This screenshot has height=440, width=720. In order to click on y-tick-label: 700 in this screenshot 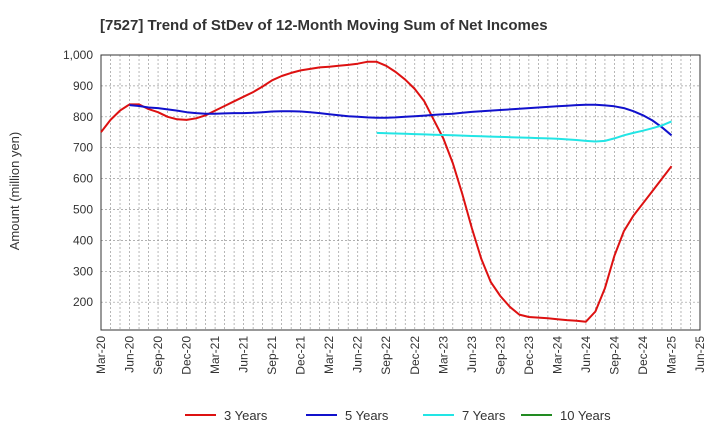, I will do `click(83, 148)`.